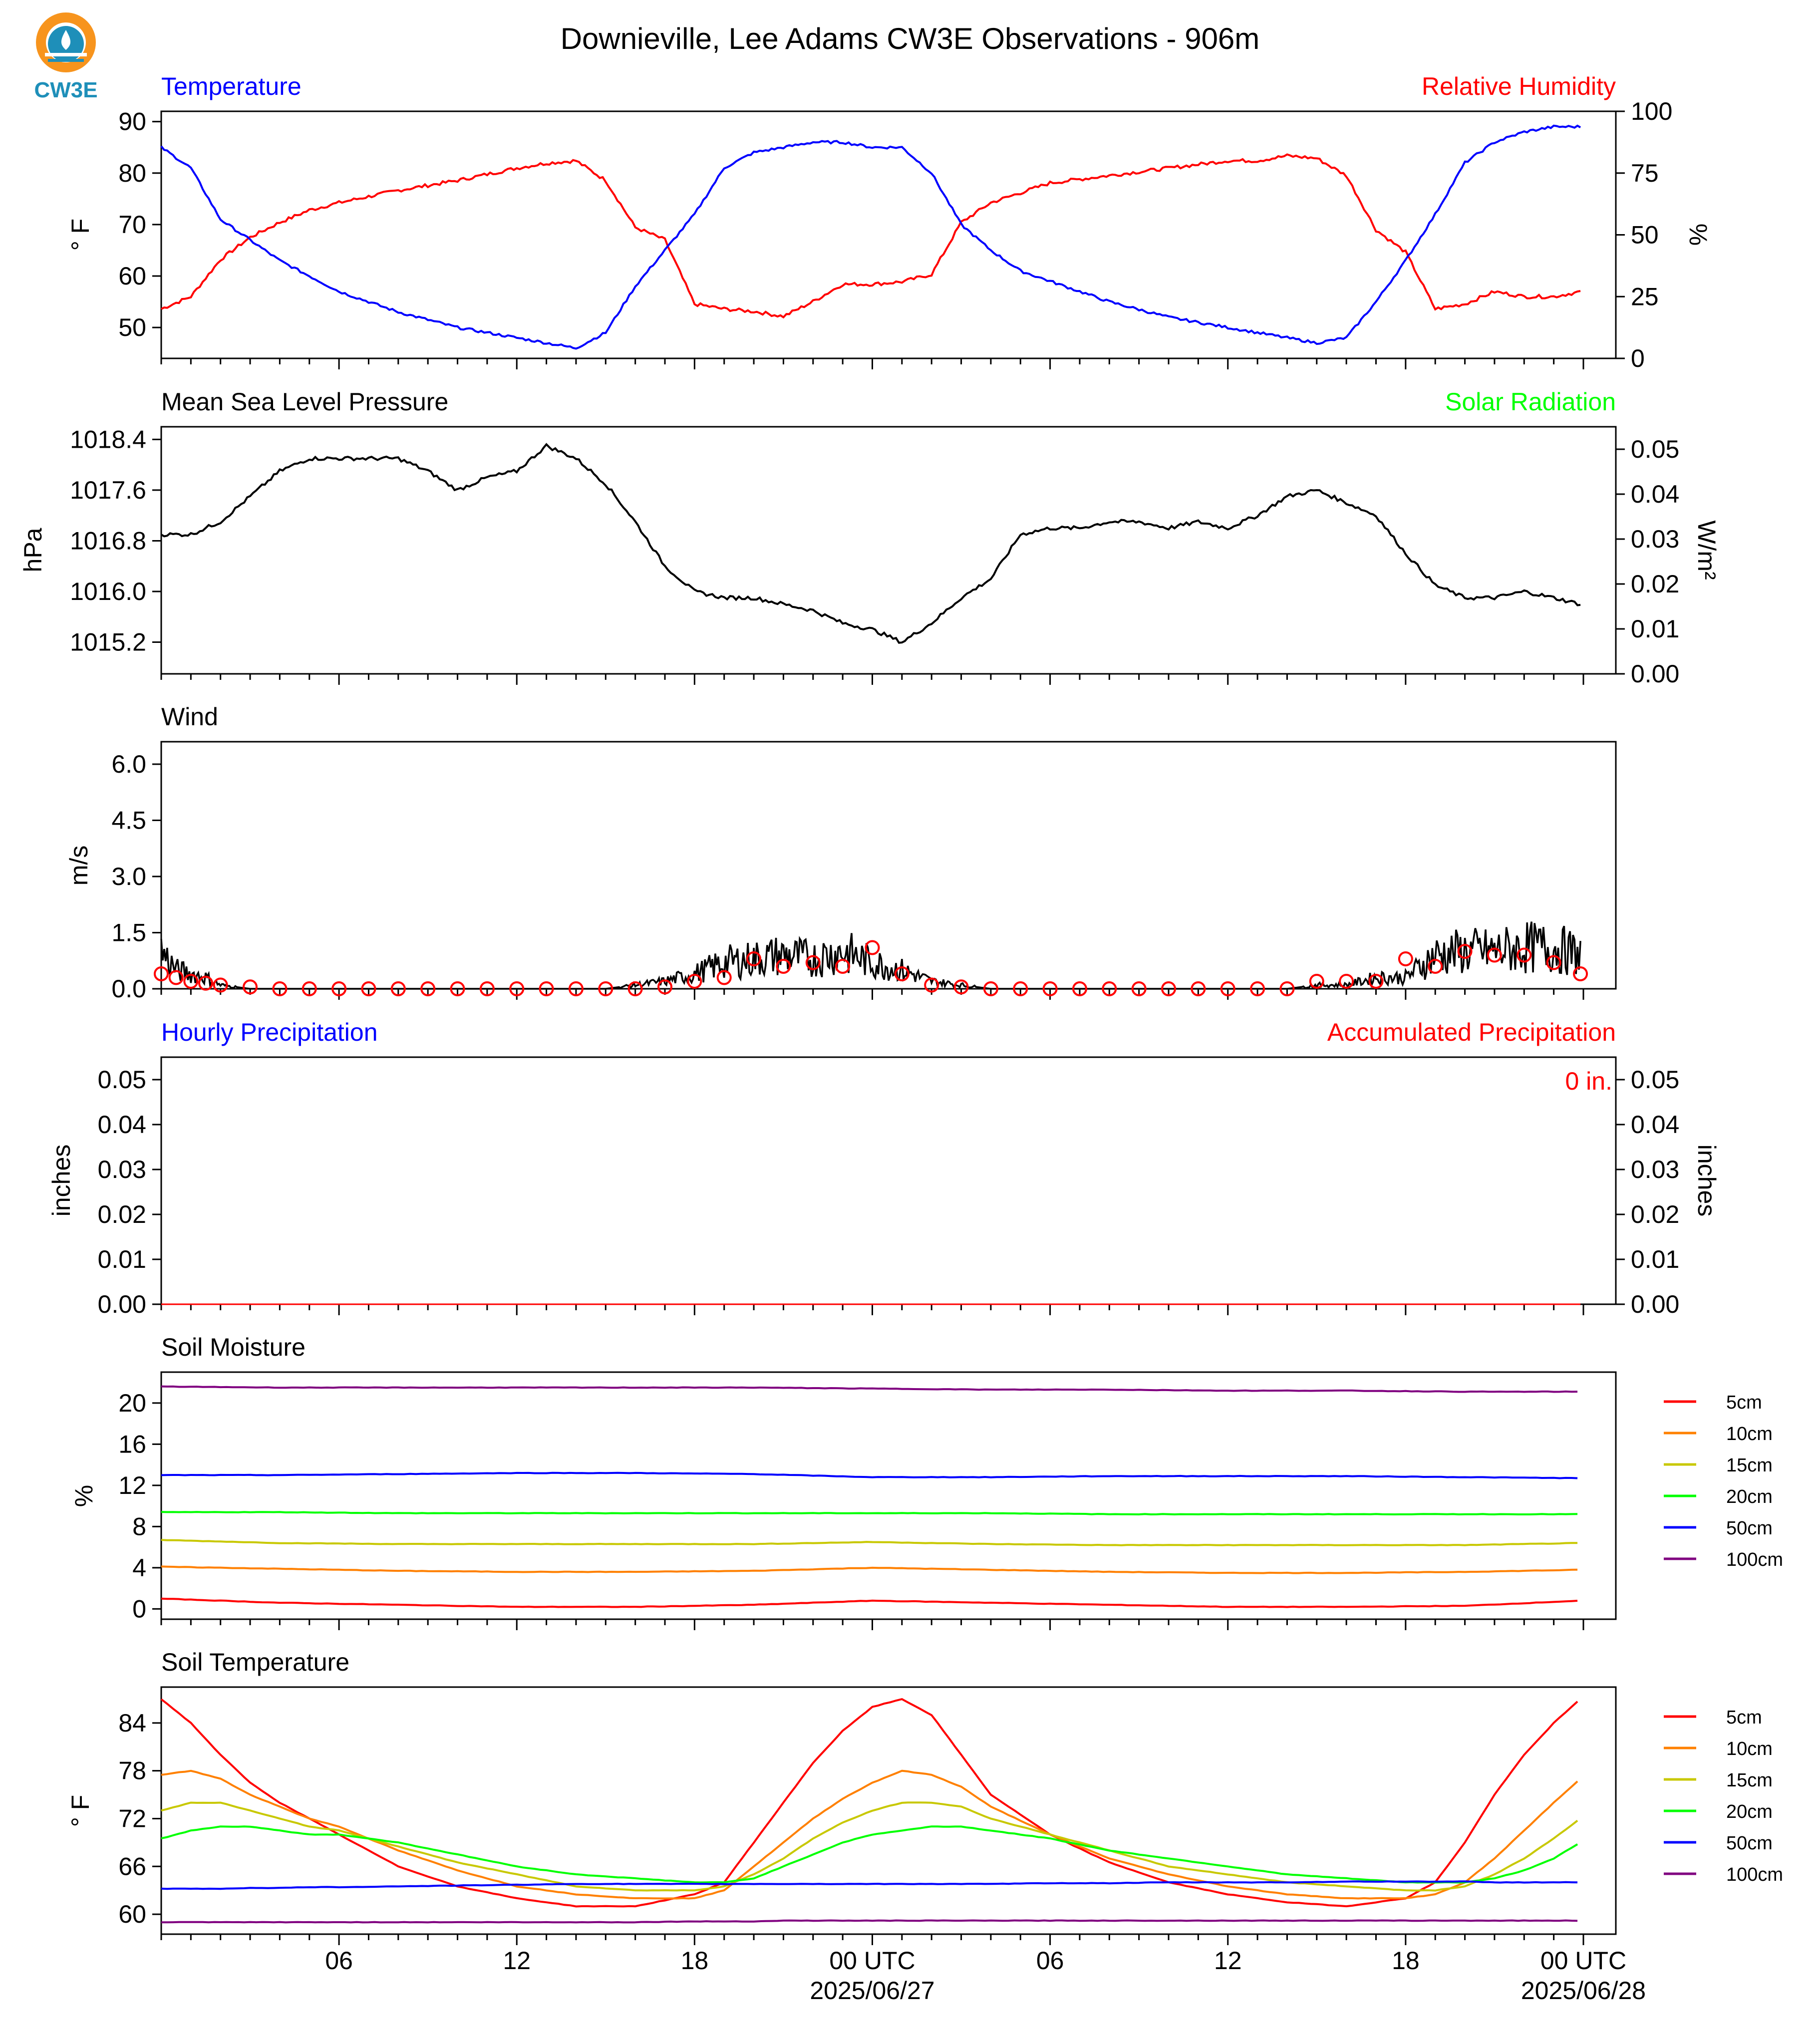 The image size is (1820, 2028). I want to click on x-date-label: 2025/06/27, so click(872, 1991).